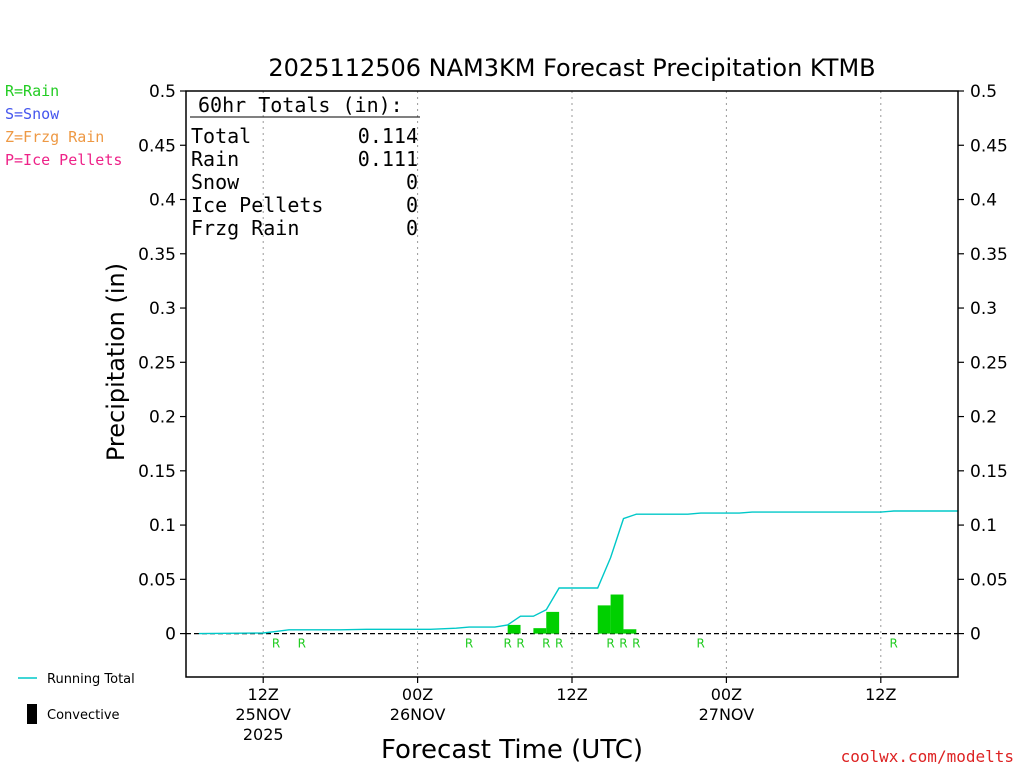 The width and height of the screenshot is (1024, 768). What do you see at coordinates (300, 105) in the screenshot?
I see `totals-heading: 60hr Totals (in):` at bounding box center [300, 105].